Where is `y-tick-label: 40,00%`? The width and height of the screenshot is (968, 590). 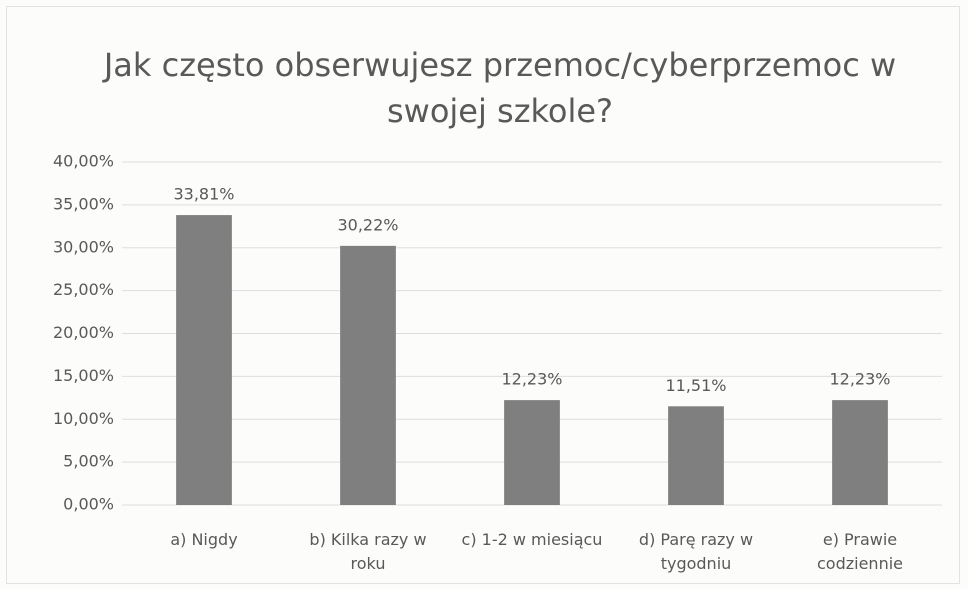 y-tick-label: 40,00% is located at coordinates (83, 161).